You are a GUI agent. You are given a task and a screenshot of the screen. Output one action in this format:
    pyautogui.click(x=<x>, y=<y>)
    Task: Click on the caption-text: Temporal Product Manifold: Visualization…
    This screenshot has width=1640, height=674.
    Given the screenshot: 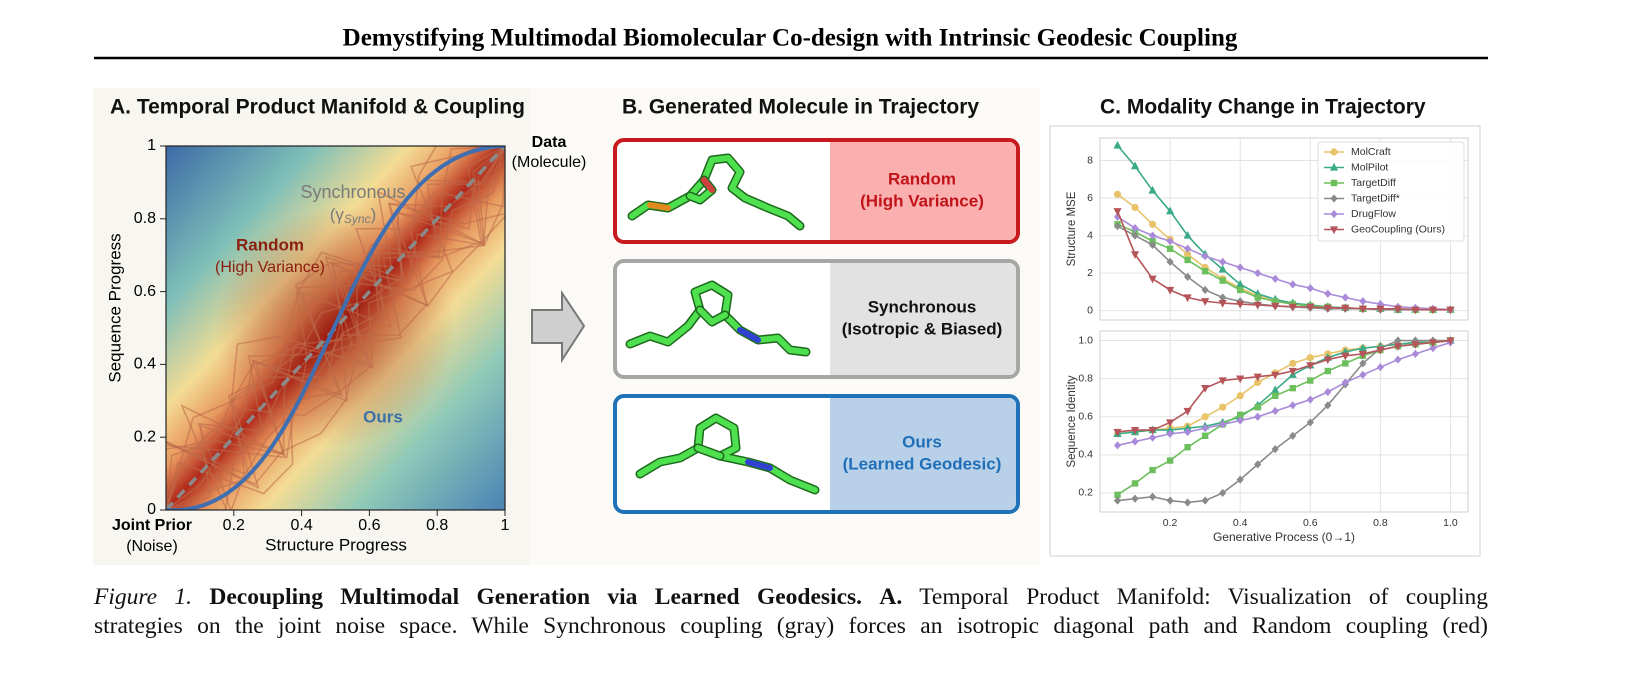 What is the action you would take?
    pyautogui.click(x=1203, y=597)
    